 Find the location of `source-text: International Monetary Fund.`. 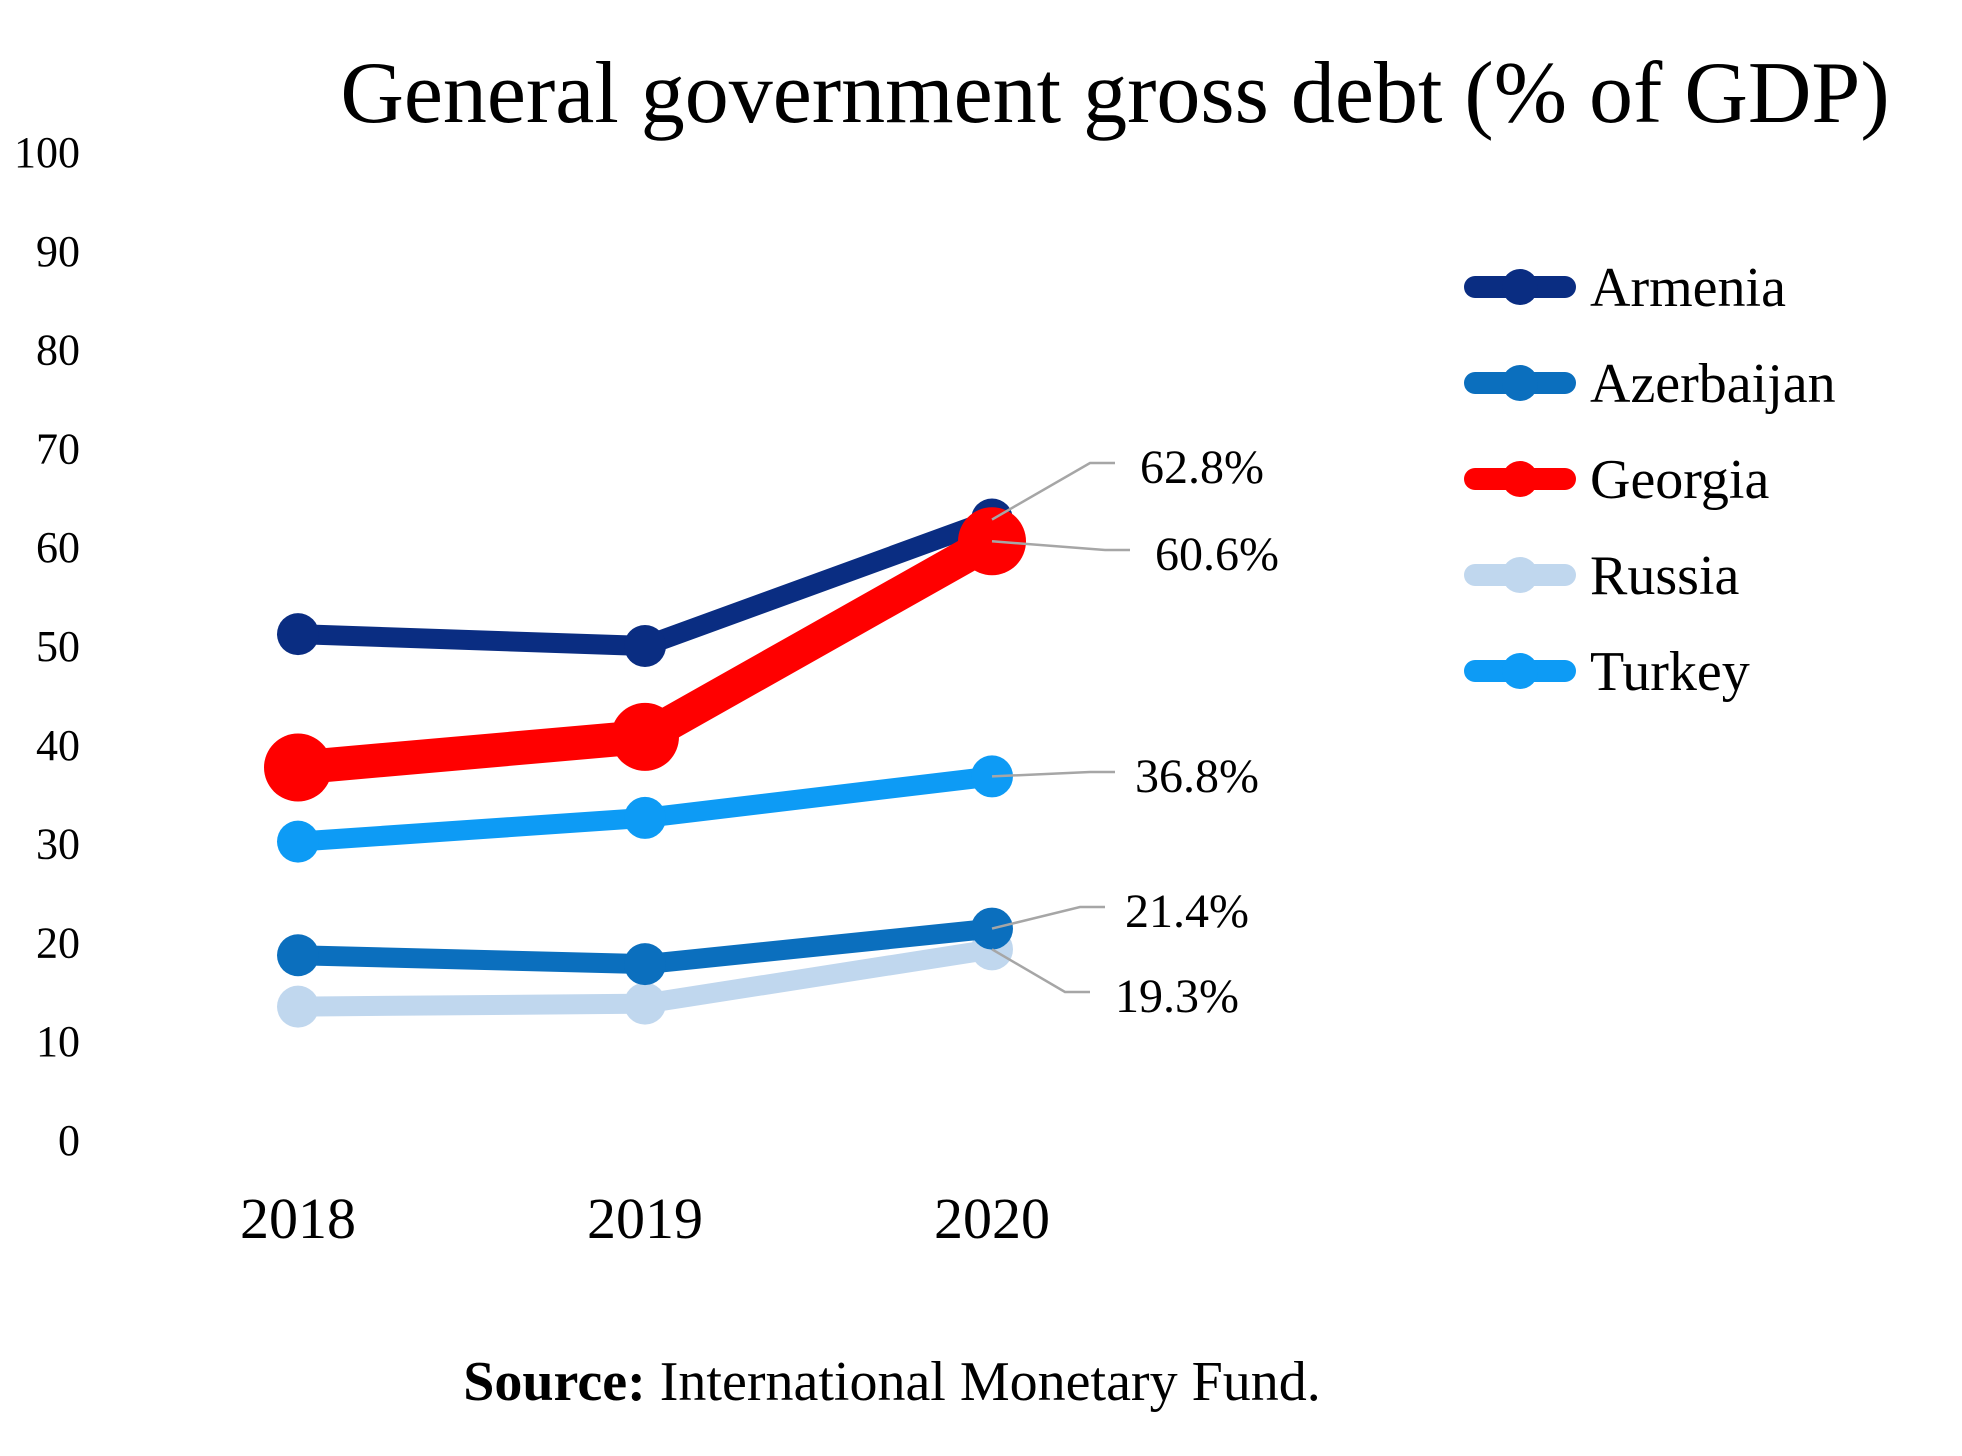

source-text: International Monetary Fund. is located at coordinates (983, 1382).